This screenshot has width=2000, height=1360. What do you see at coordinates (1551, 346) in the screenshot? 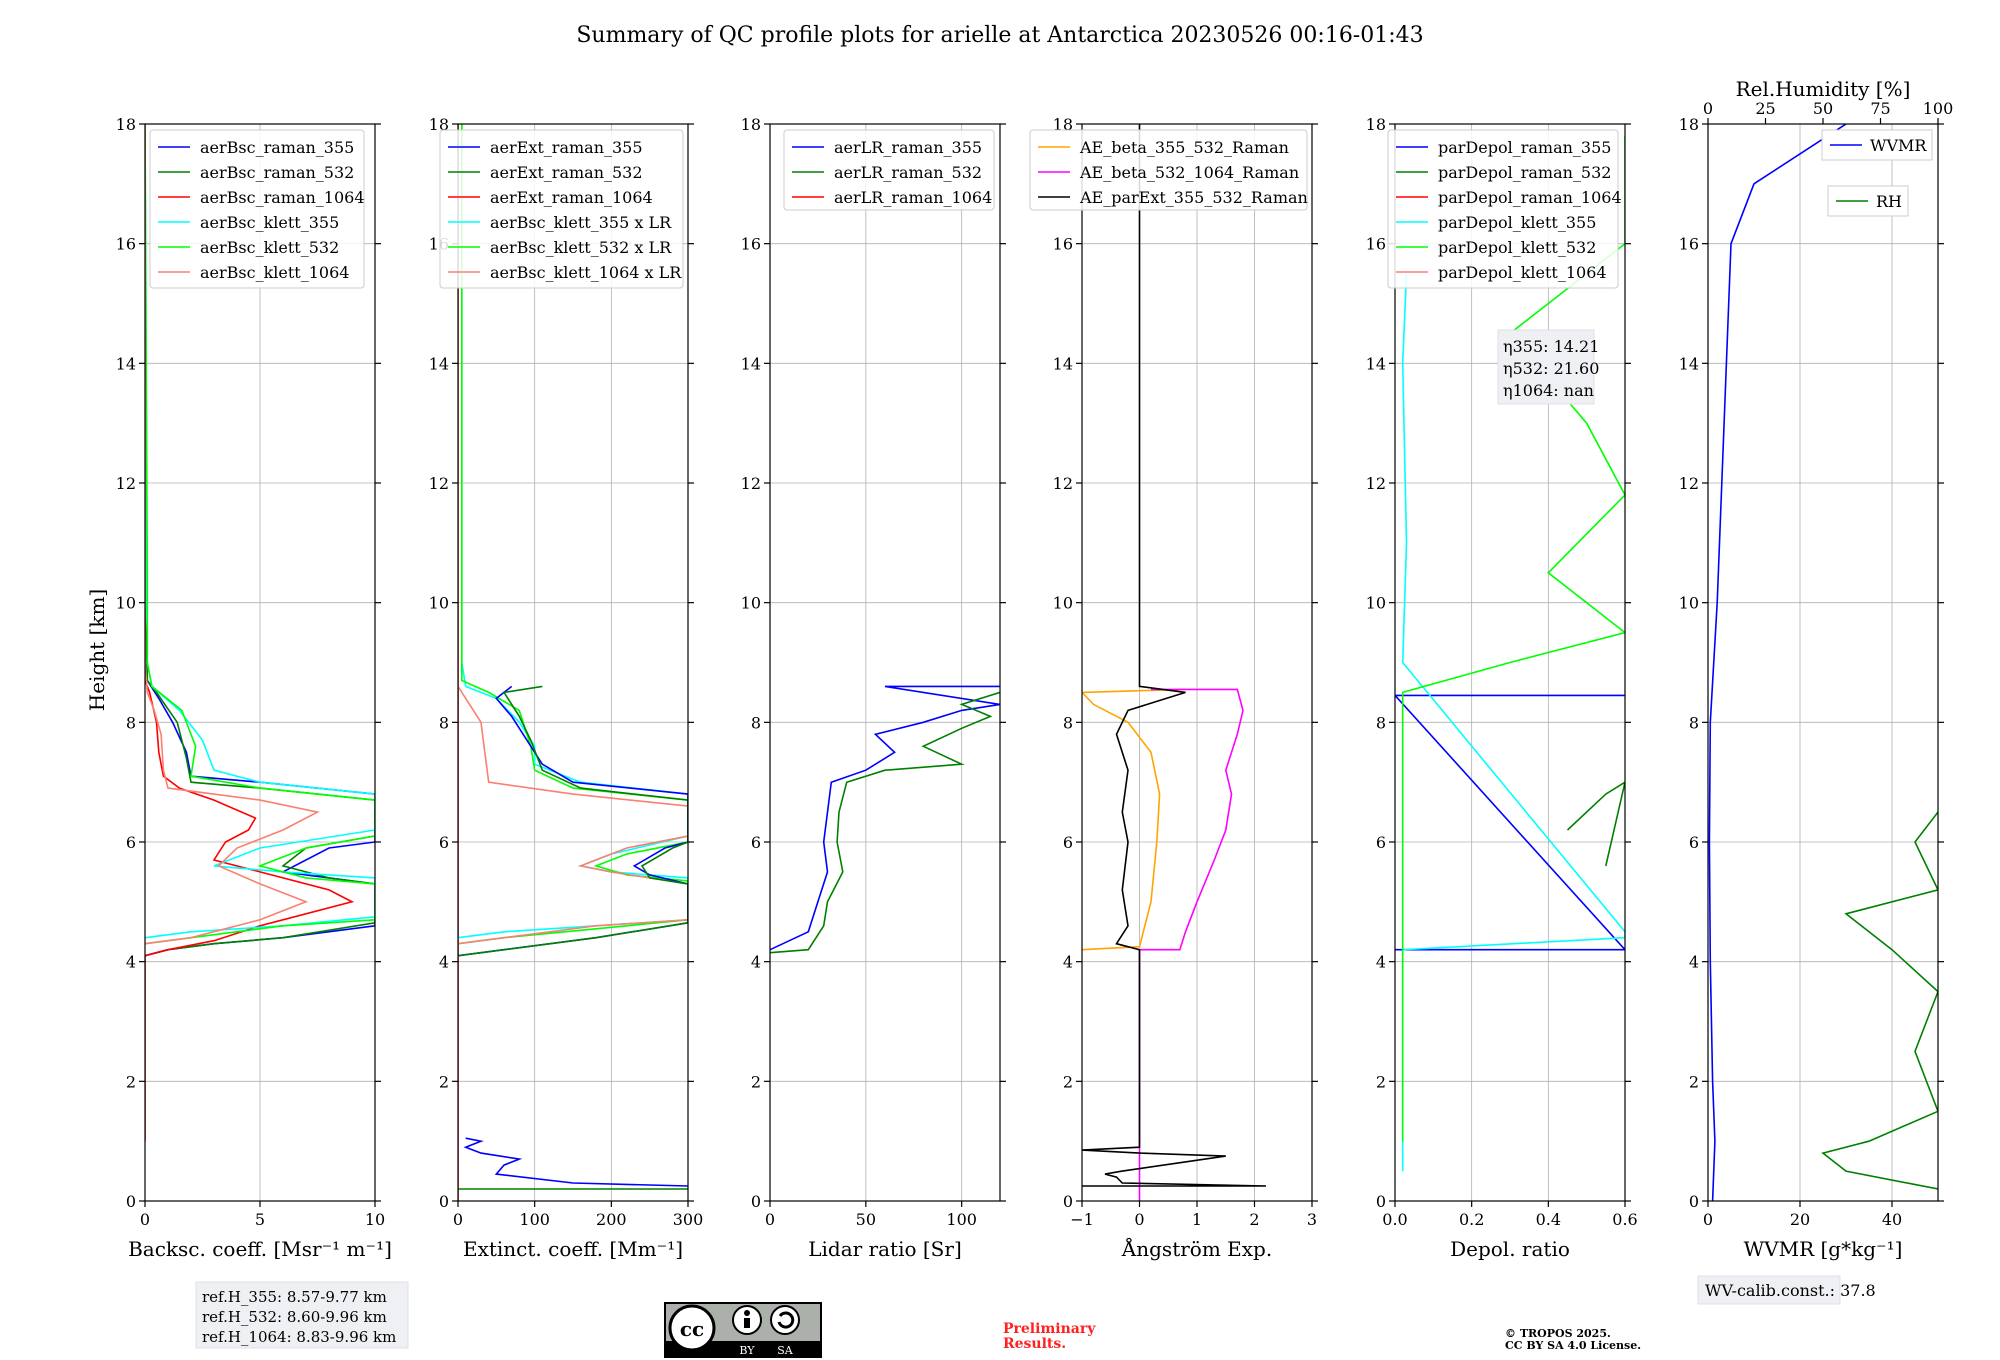
I see `eta-value: η355: 14.21` at bounding box center [1551, 346].